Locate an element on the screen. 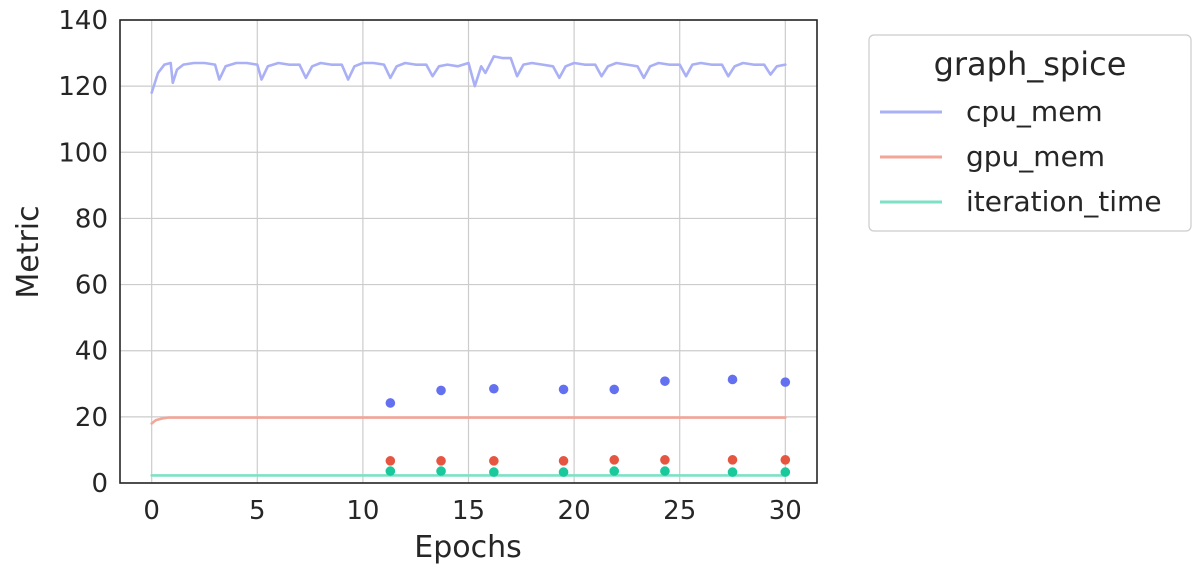 This screenshot has height=574, width=1200. scatter-layer is located at coordinates (588, 425).